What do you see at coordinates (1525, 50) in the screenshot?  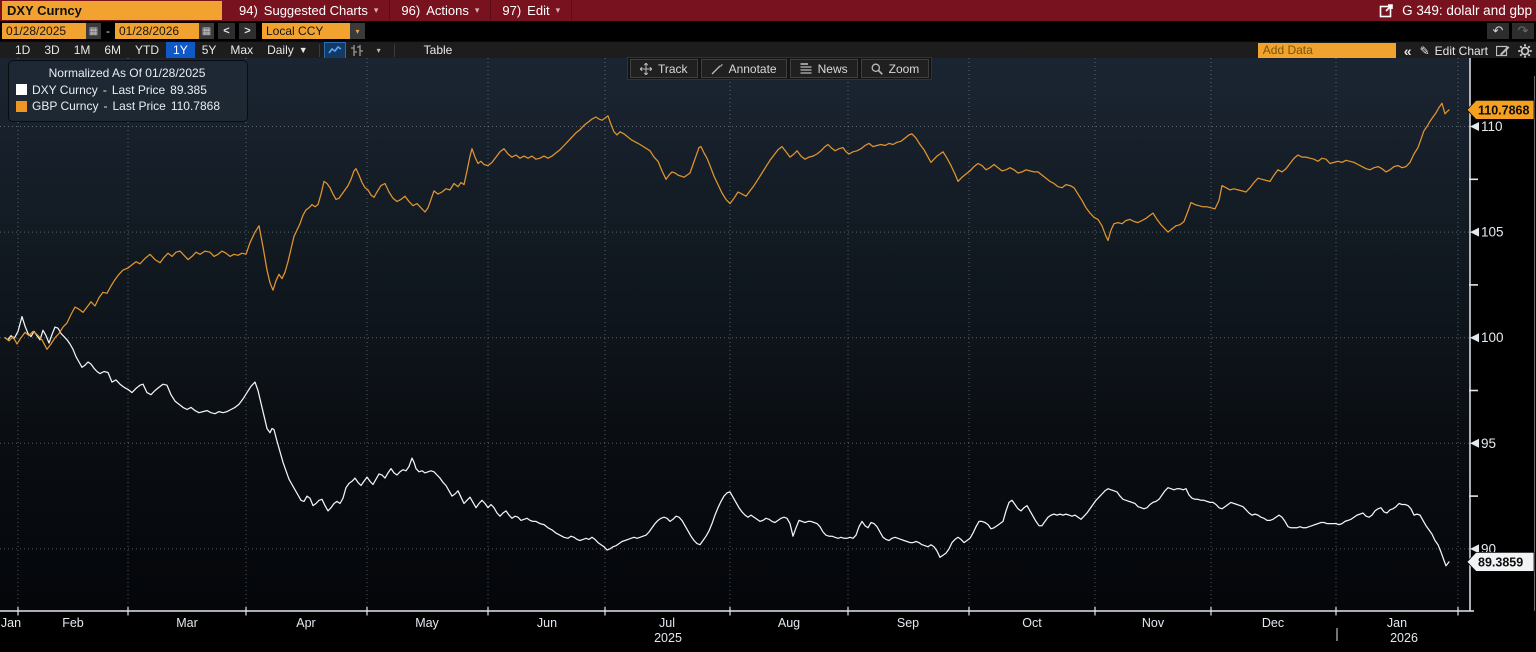 I see `gear-icon` at bounding box center [1525, 50].